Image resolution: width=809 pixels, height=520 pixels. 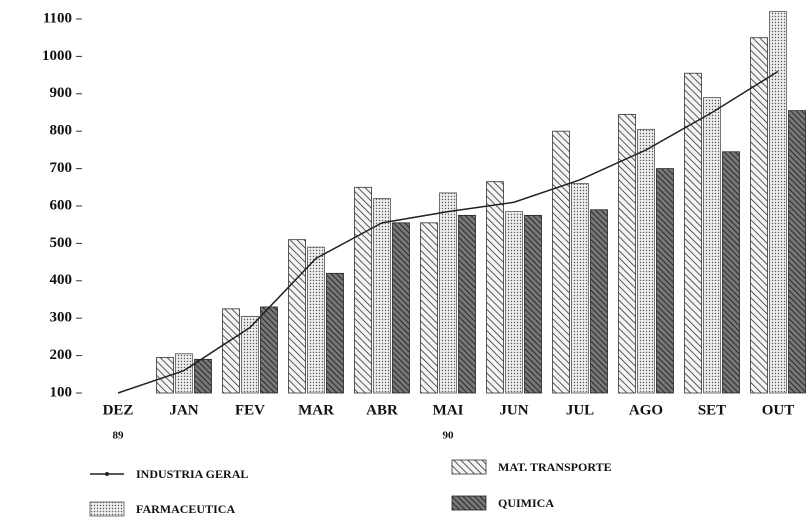 What do you see at coordinates (316, 410) in the screenshot?
I see `x-tick-label: MAR` at bounding box center [316, 410].